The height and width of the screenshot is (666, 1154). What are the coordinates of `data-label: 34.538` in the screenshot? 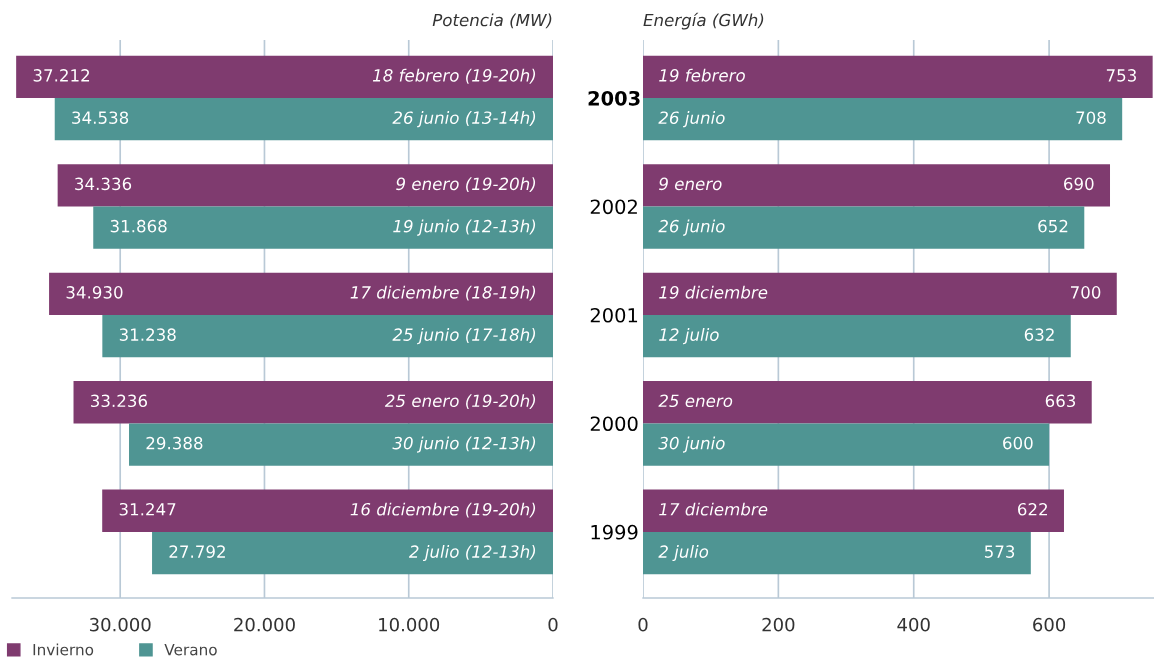 It's located at (100, 117).